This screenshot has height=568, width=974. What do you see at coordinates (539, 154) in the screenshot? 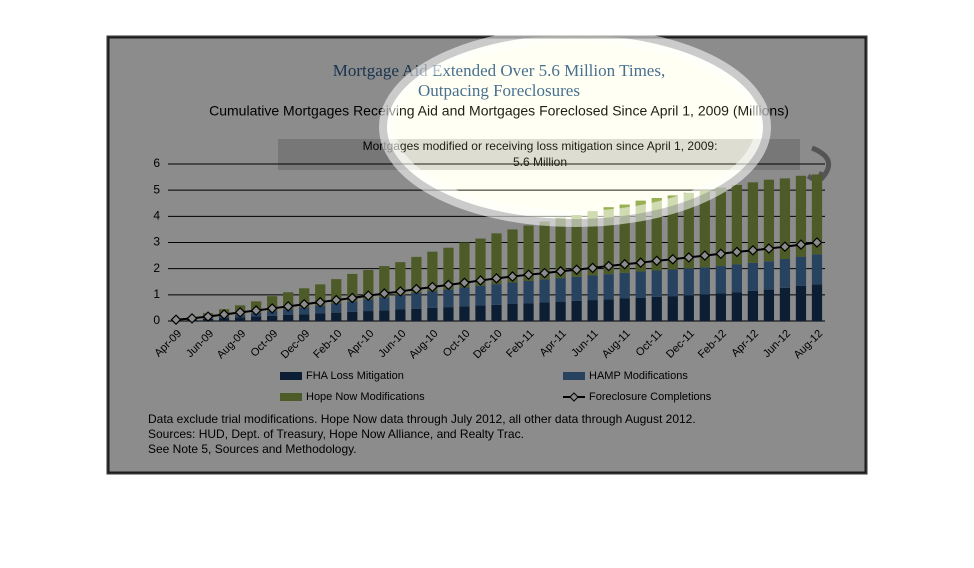
I see `annotation-box` at bounding box center [539, 154].